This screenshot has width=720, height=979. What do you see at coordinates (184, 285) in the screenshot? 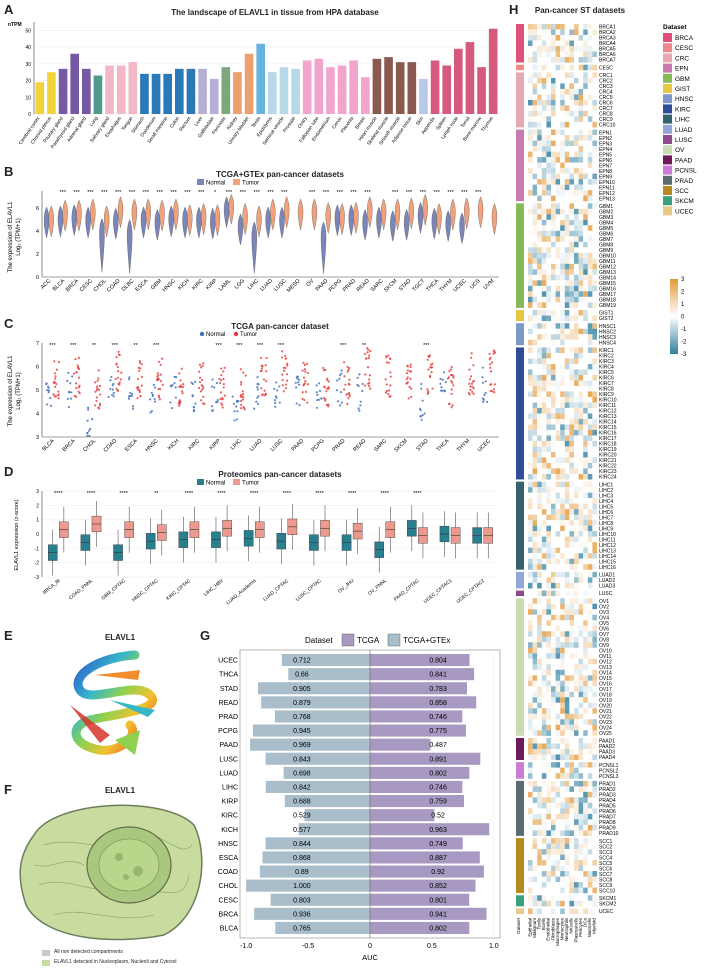
I see `x-tick-label: KICH` at bounding box center [184, 285].